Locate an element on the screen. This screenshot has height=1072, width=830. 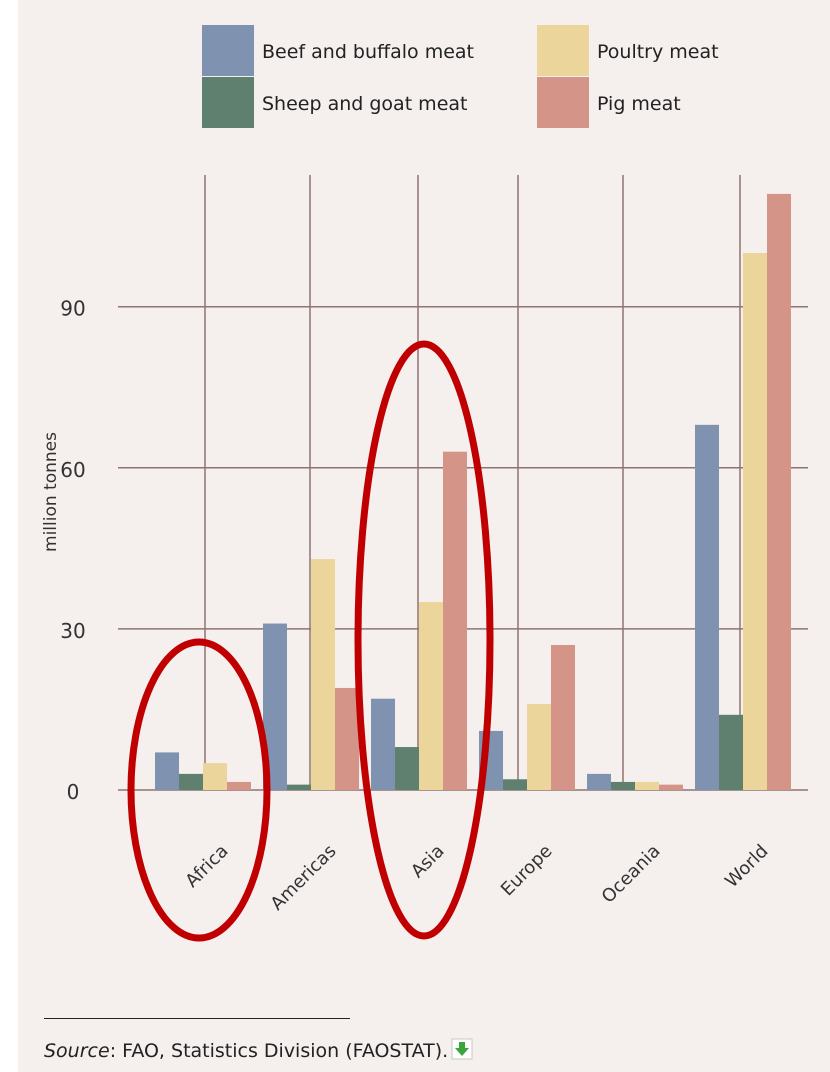
bar-africa-pig-meat is located at coordinates (239, 785).